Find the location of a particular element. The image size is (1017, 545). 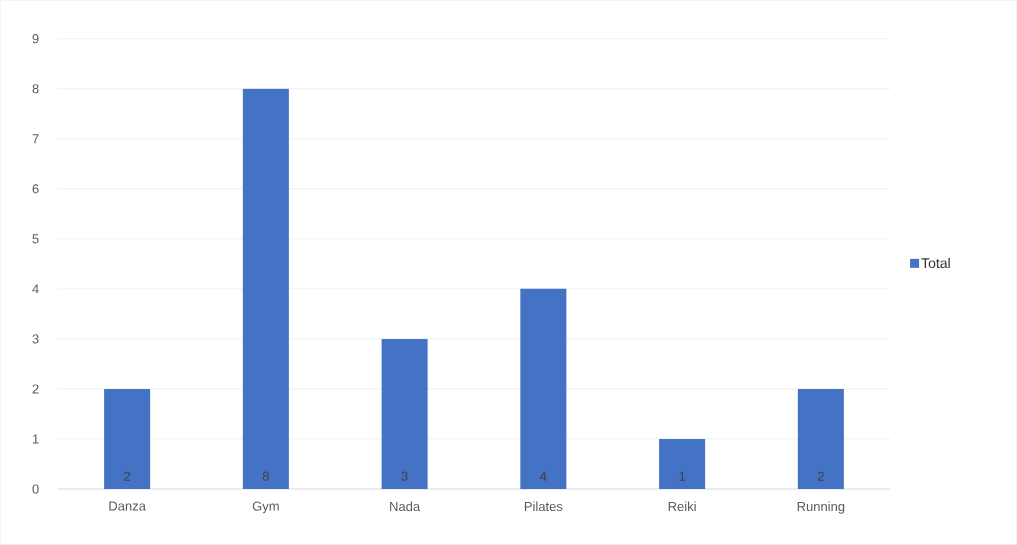

y-tick-label: 2 is located at coordinates (35, 389).